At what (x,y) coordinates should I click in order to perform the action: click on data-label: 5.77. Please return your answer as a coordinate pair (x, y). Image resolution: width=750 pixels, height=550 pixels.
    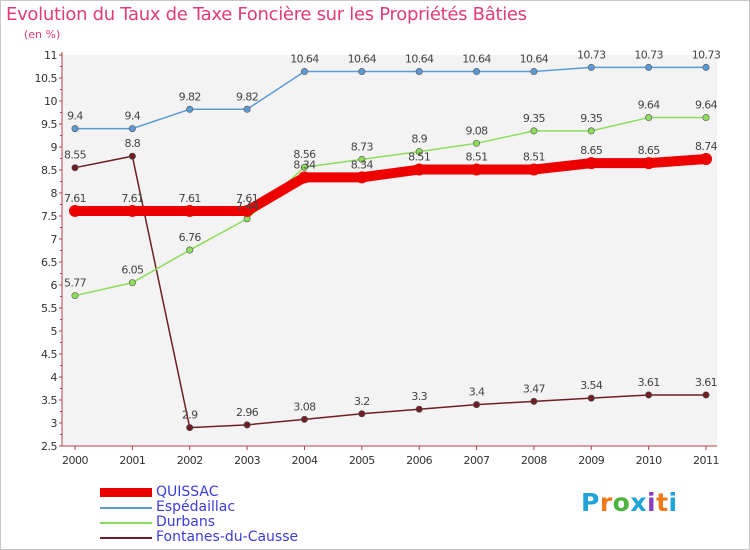
    Looking at the image, I should click on (75, 283).